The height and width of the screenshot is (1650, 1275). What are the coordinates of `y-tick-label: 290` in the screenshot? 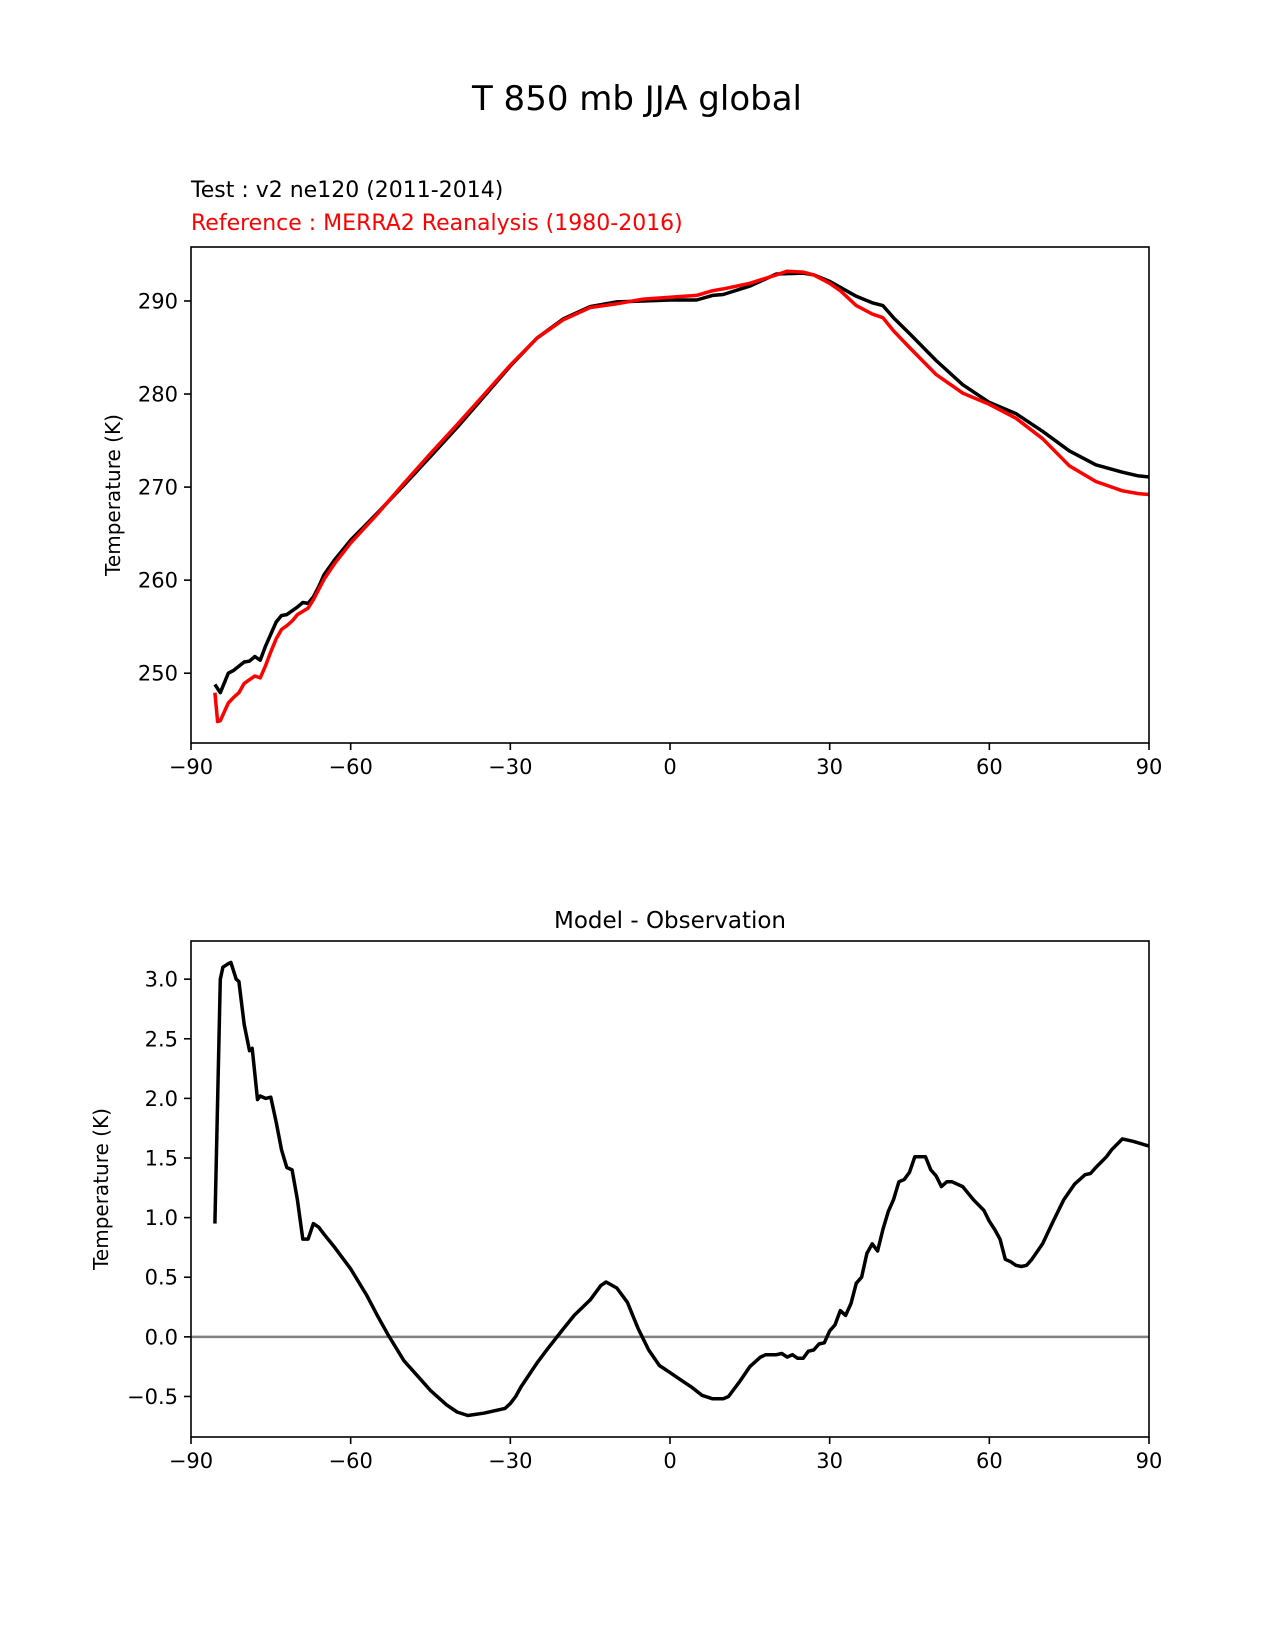 It's located at (158, 301).